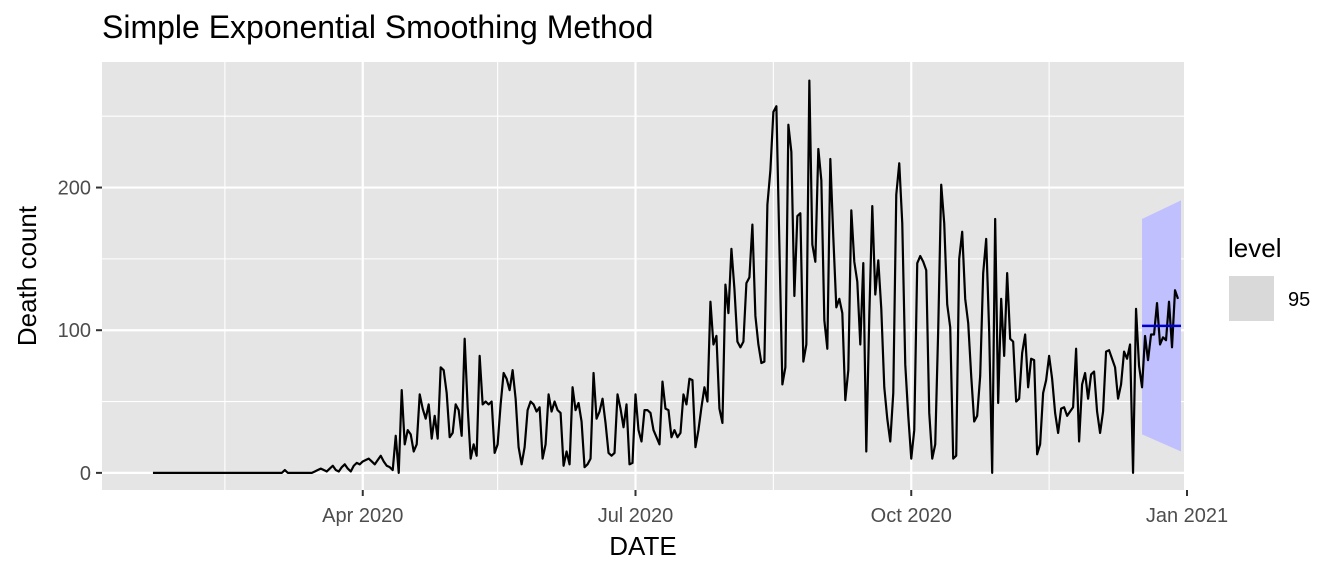 The height and width of the screenshot is (576, 1344). Describe the element at coordinates (1254, 248) in the screenshot. I see `legend-title: level` at that location.